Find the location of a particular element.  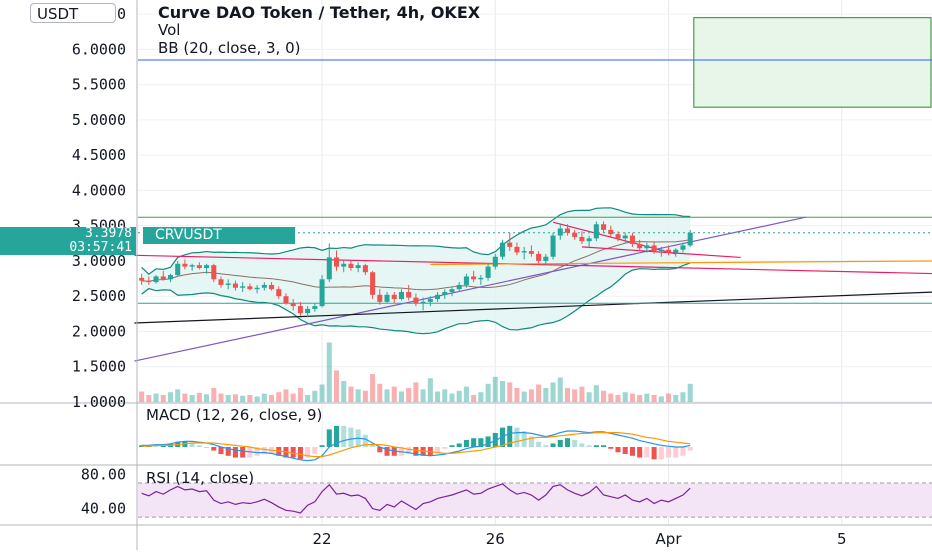

macd-legend: MACD (12, 26, close, 9) is located at coordinates (234, 415).